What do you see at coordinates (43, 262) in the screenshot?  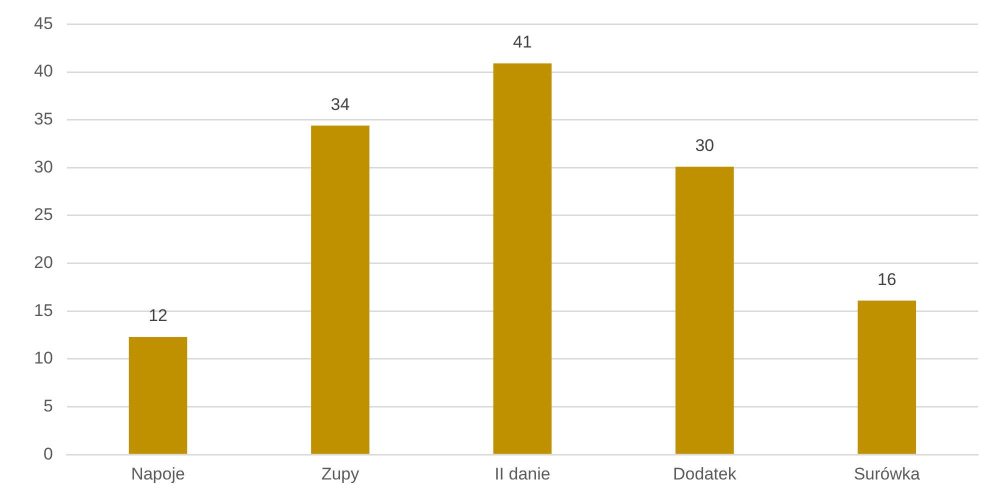 I see `y-tick-label: 20` at bounding box center [43, 262].